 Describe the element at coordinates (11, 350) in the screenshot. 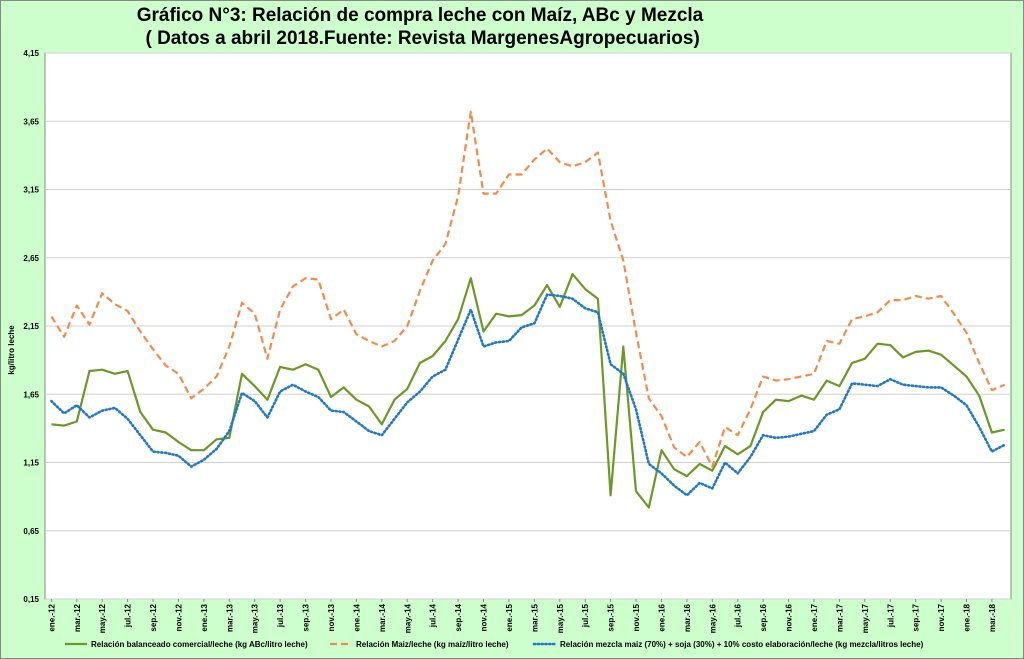

I see `y-axis-label: kg/litro leche` at that location.